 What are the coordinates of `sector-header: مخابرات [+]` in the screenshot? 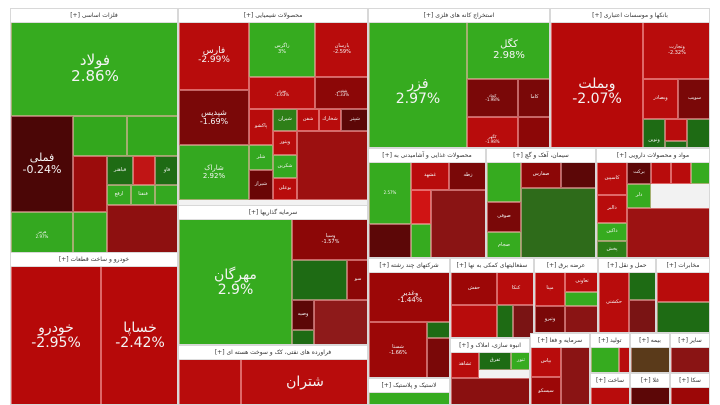 It's located at (683, 266).